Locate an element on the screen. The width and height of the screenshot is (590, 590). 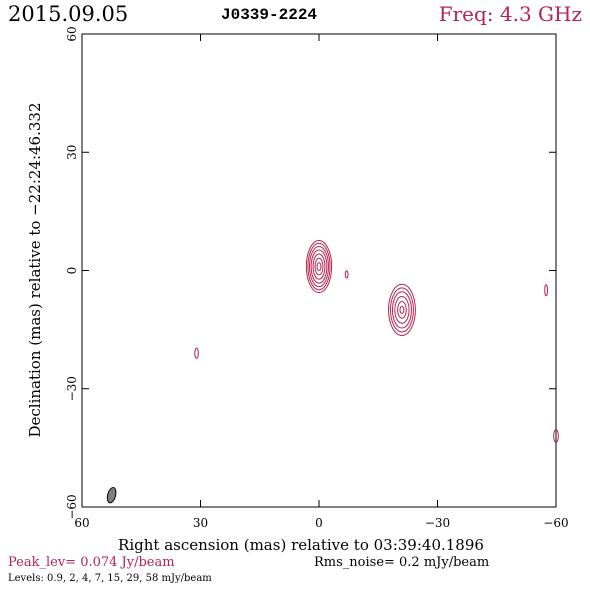
y-tick-label: −60 is located at coordinates (72, 506).